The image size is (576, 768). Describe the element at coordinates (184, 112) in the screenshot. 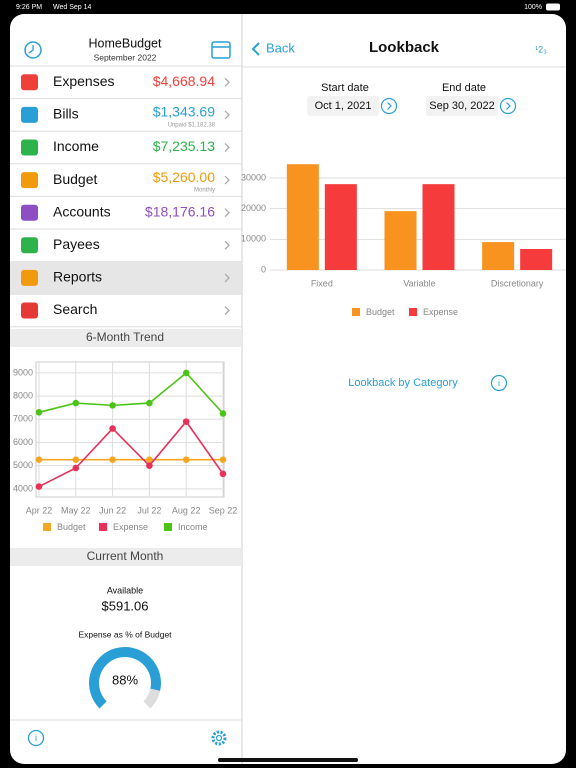

I see `menu-value: $1,343.69` at that location.